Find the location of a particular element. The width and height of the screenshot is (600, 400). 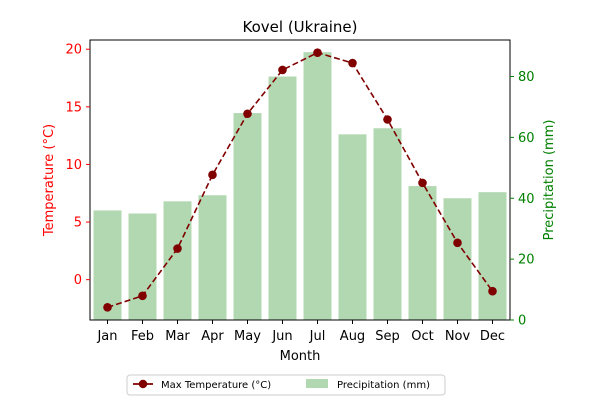

x-axis: Jan Feb Mar Apr May Jun Jul Aug Sep Oct Nov Dec is located at coordinates (300, 332).